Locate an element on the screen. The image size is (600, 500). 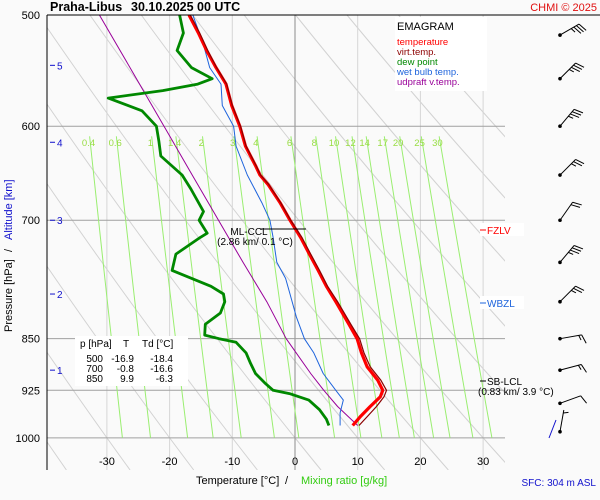
mixing-ratio-label: 12 is located at coordinates (350, 143).